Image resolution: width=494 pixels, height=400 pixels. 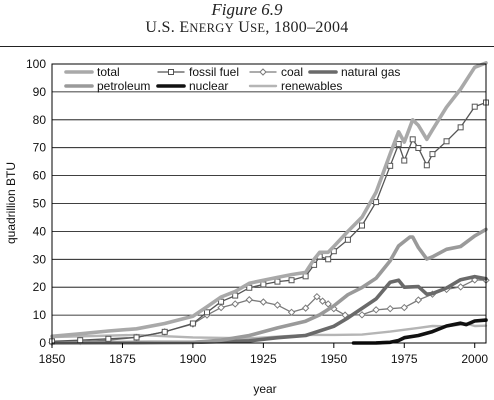 I want to click on x-tick-label: 1875, so click(x=122, y=359).